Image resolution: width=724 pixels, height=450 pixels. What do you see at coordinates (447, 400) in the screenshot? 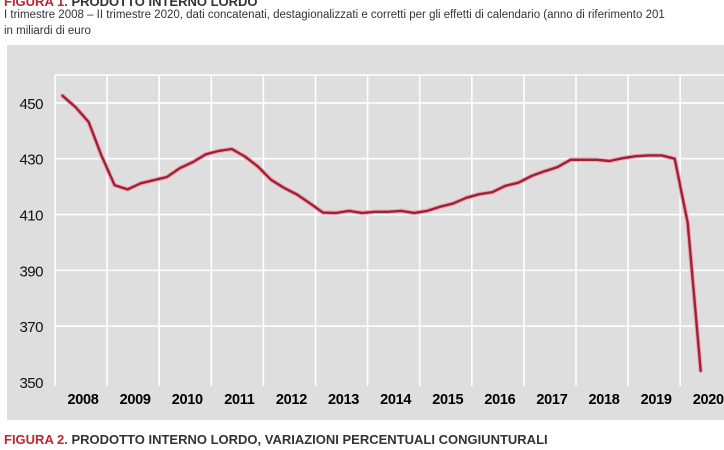
I see `x-tick-label: 2015` at bounding box center [447, 400].